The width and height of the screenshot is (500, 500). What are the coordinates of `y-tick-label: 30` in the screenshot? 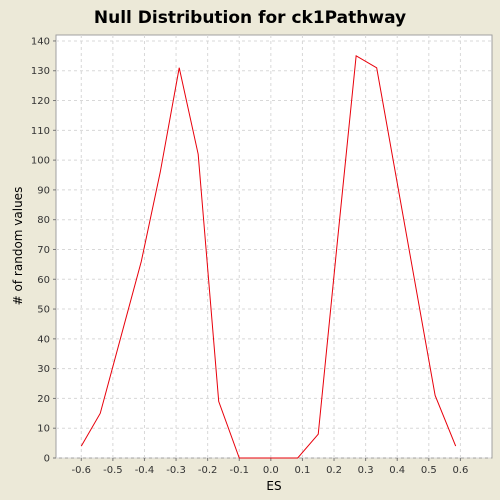 It's located at (43, 369).